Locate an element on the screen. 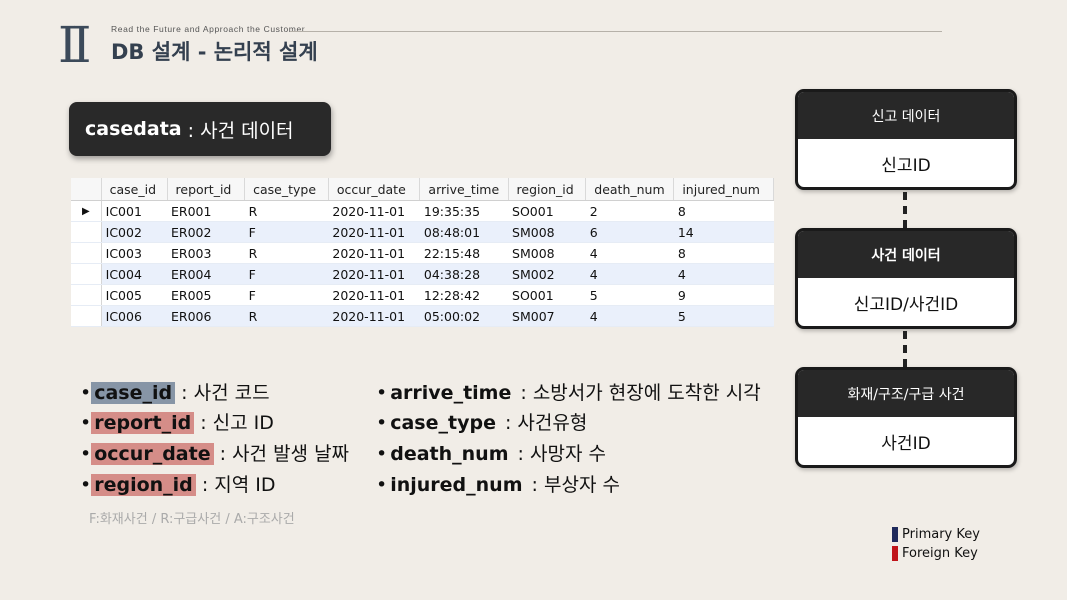 The width and height of the screenshot is (1067, 600). cell: 08:48:01 is located at coordinates (464, 232).